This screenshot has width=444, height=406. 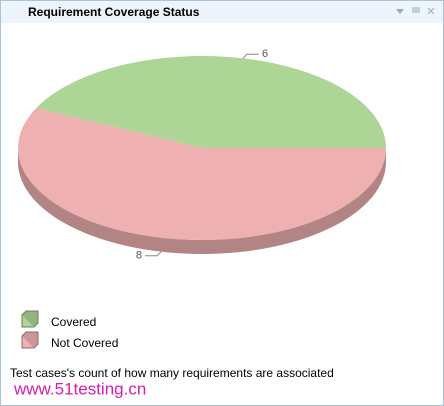 What do you see at coordinates (265, 54) in the screenshot?
I see `data-label: 6` at bounding box center [265, 54].